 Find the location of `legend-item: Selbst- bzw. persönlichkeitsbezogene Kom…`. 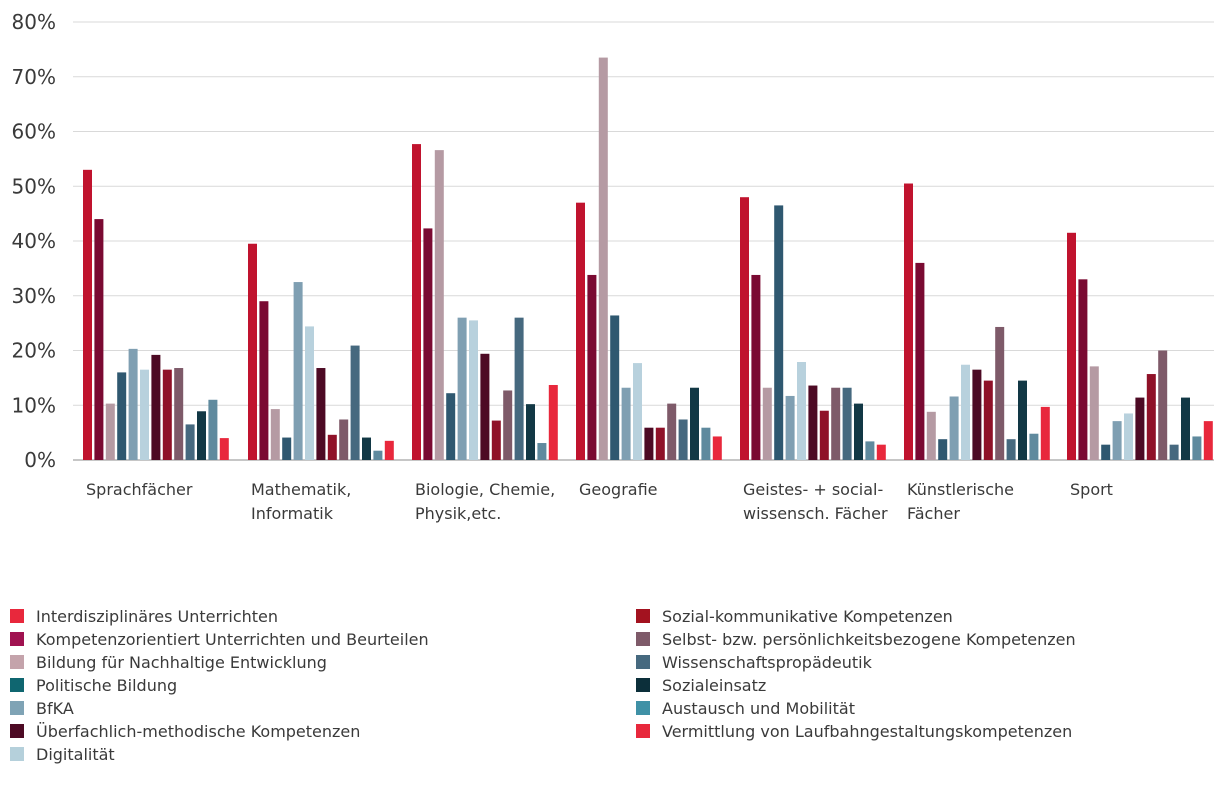

legend-item: Selbst- bzw. persönlichkeitsbezogene Kom… is located at coordinates (856, 639).